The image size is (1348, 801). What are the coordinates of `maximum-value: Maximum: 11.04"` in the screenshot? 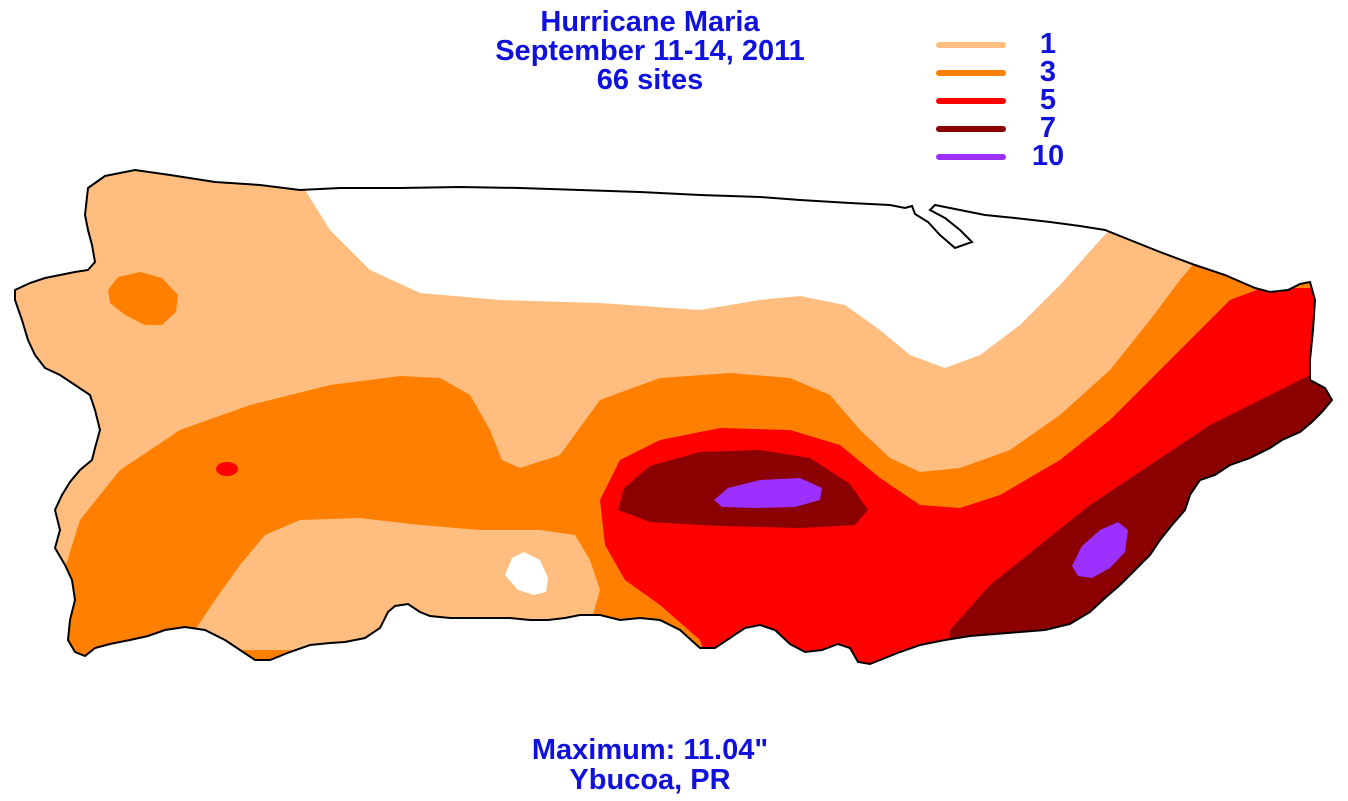 It's located at (650, 750).